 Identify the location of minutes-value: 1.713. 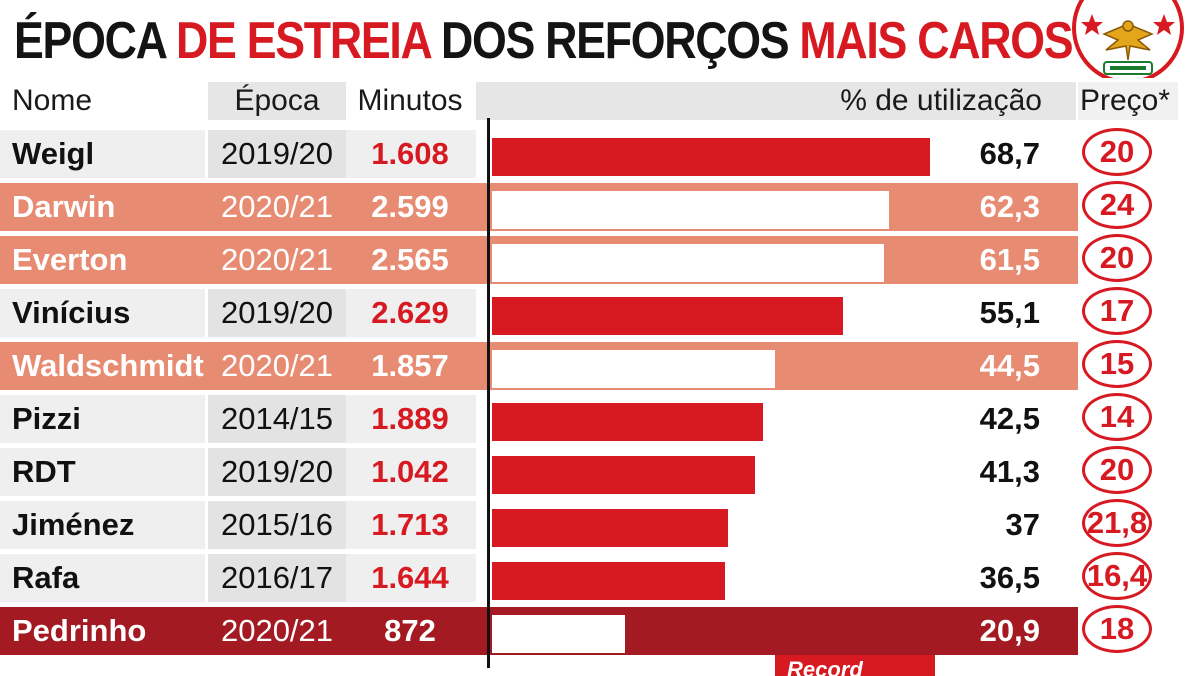
(410, 524).